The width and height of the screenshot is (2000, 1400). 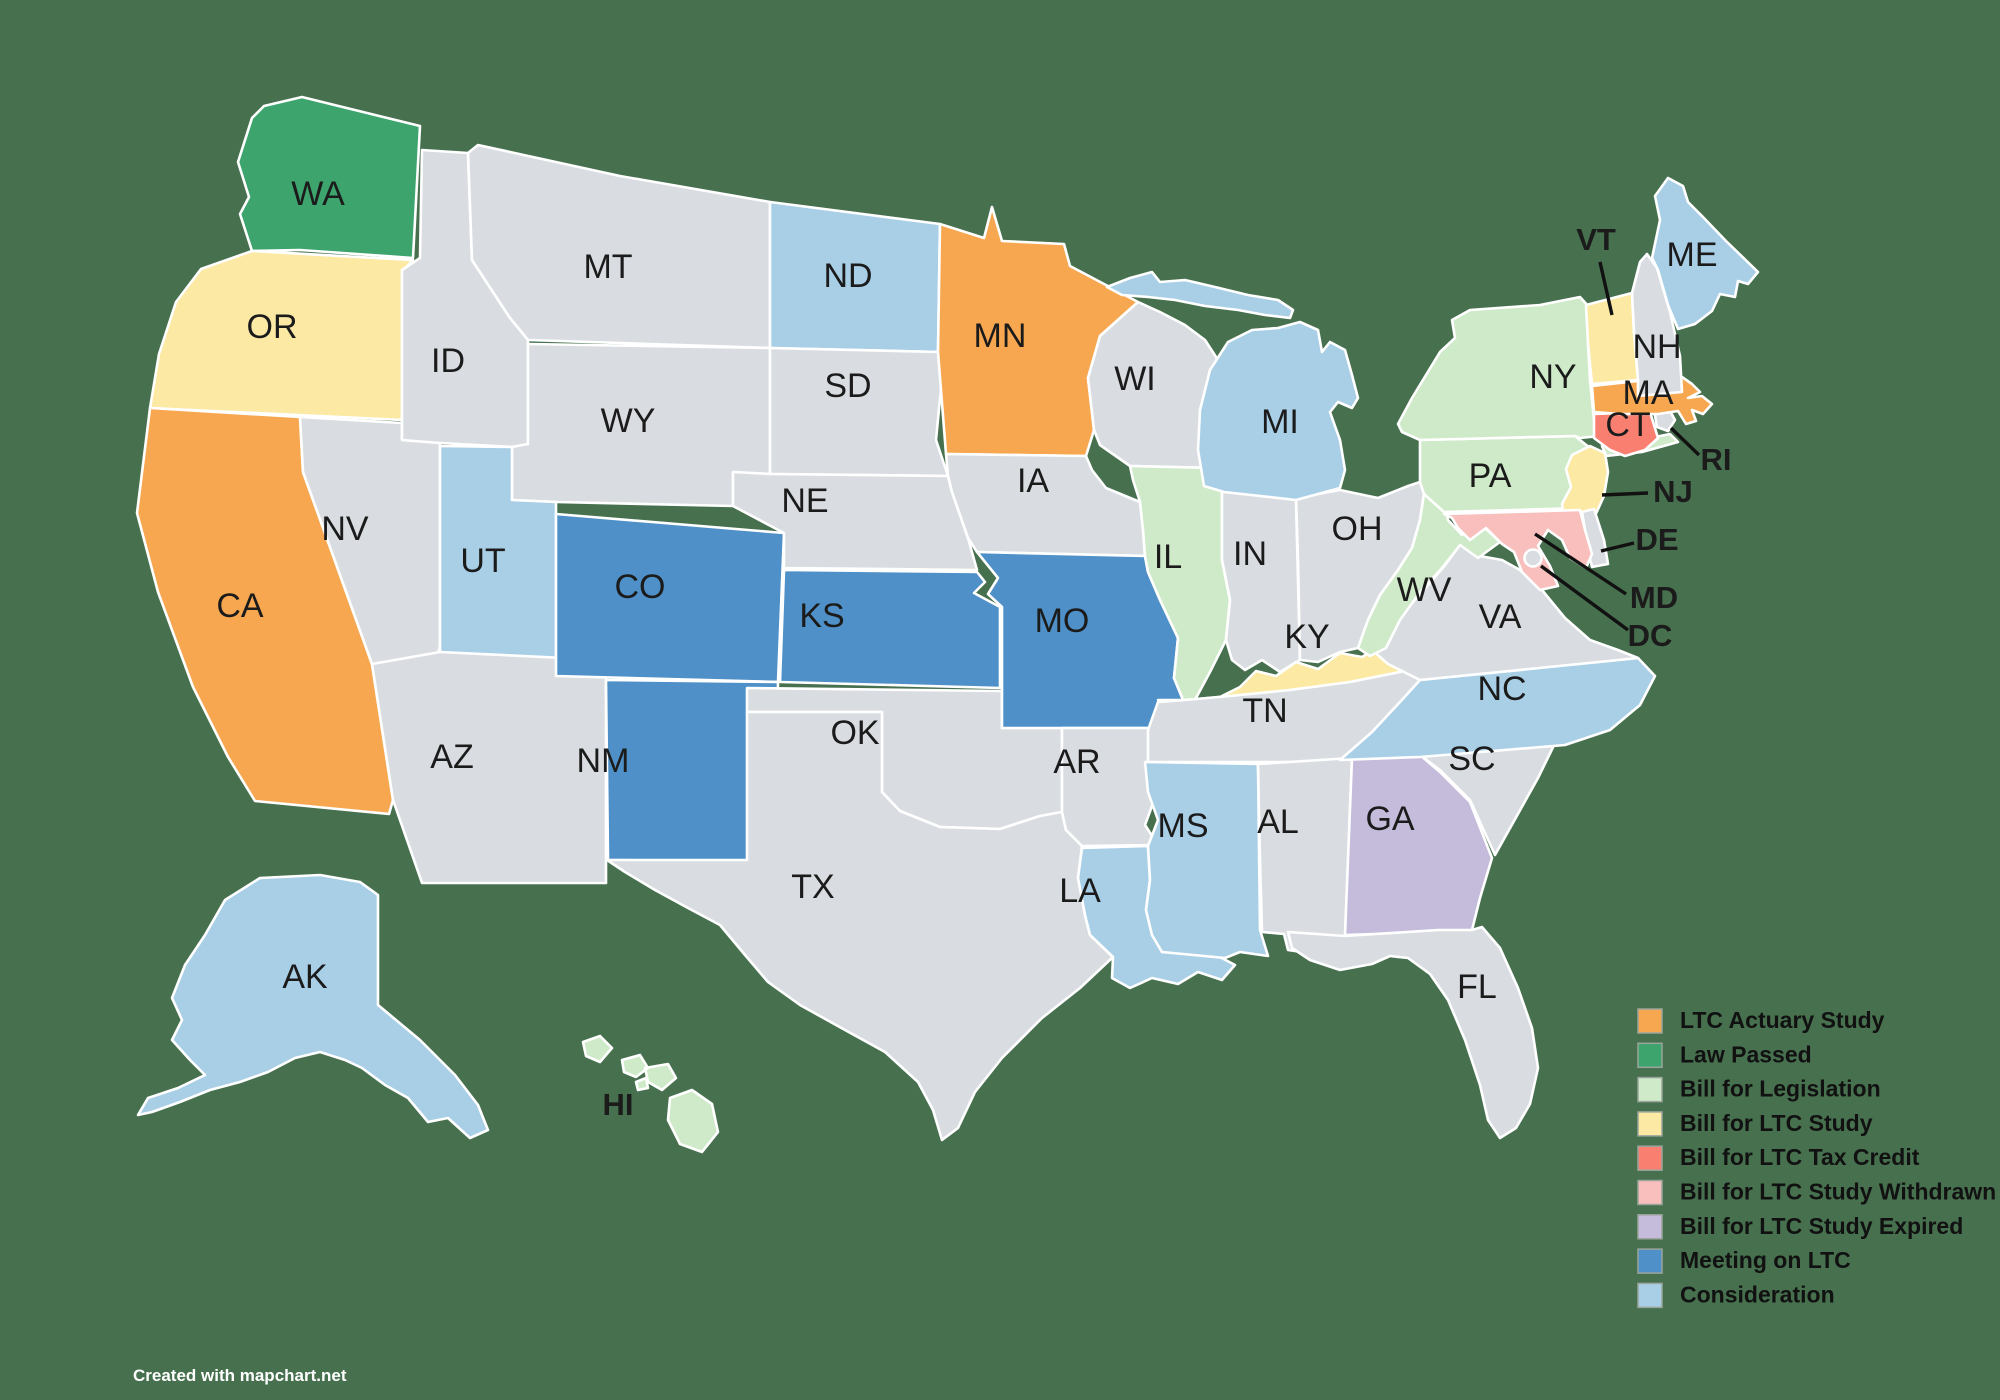 What do you see at coordinates (1780, 1089) in the screenshot?
I see `legend-label-2: Bill for Legislation` at bounding box center [1780, 1089].